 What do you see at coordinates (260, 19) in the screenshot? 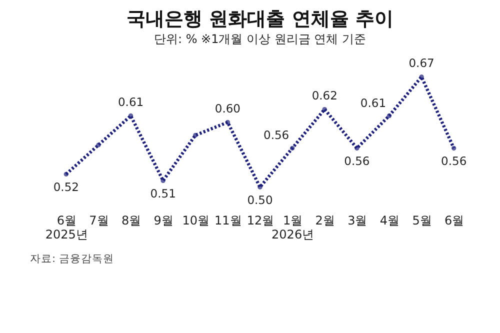
I see `chart-title: 국내은행 원화대출 연체율 추이` at bounding box center [260, 19].